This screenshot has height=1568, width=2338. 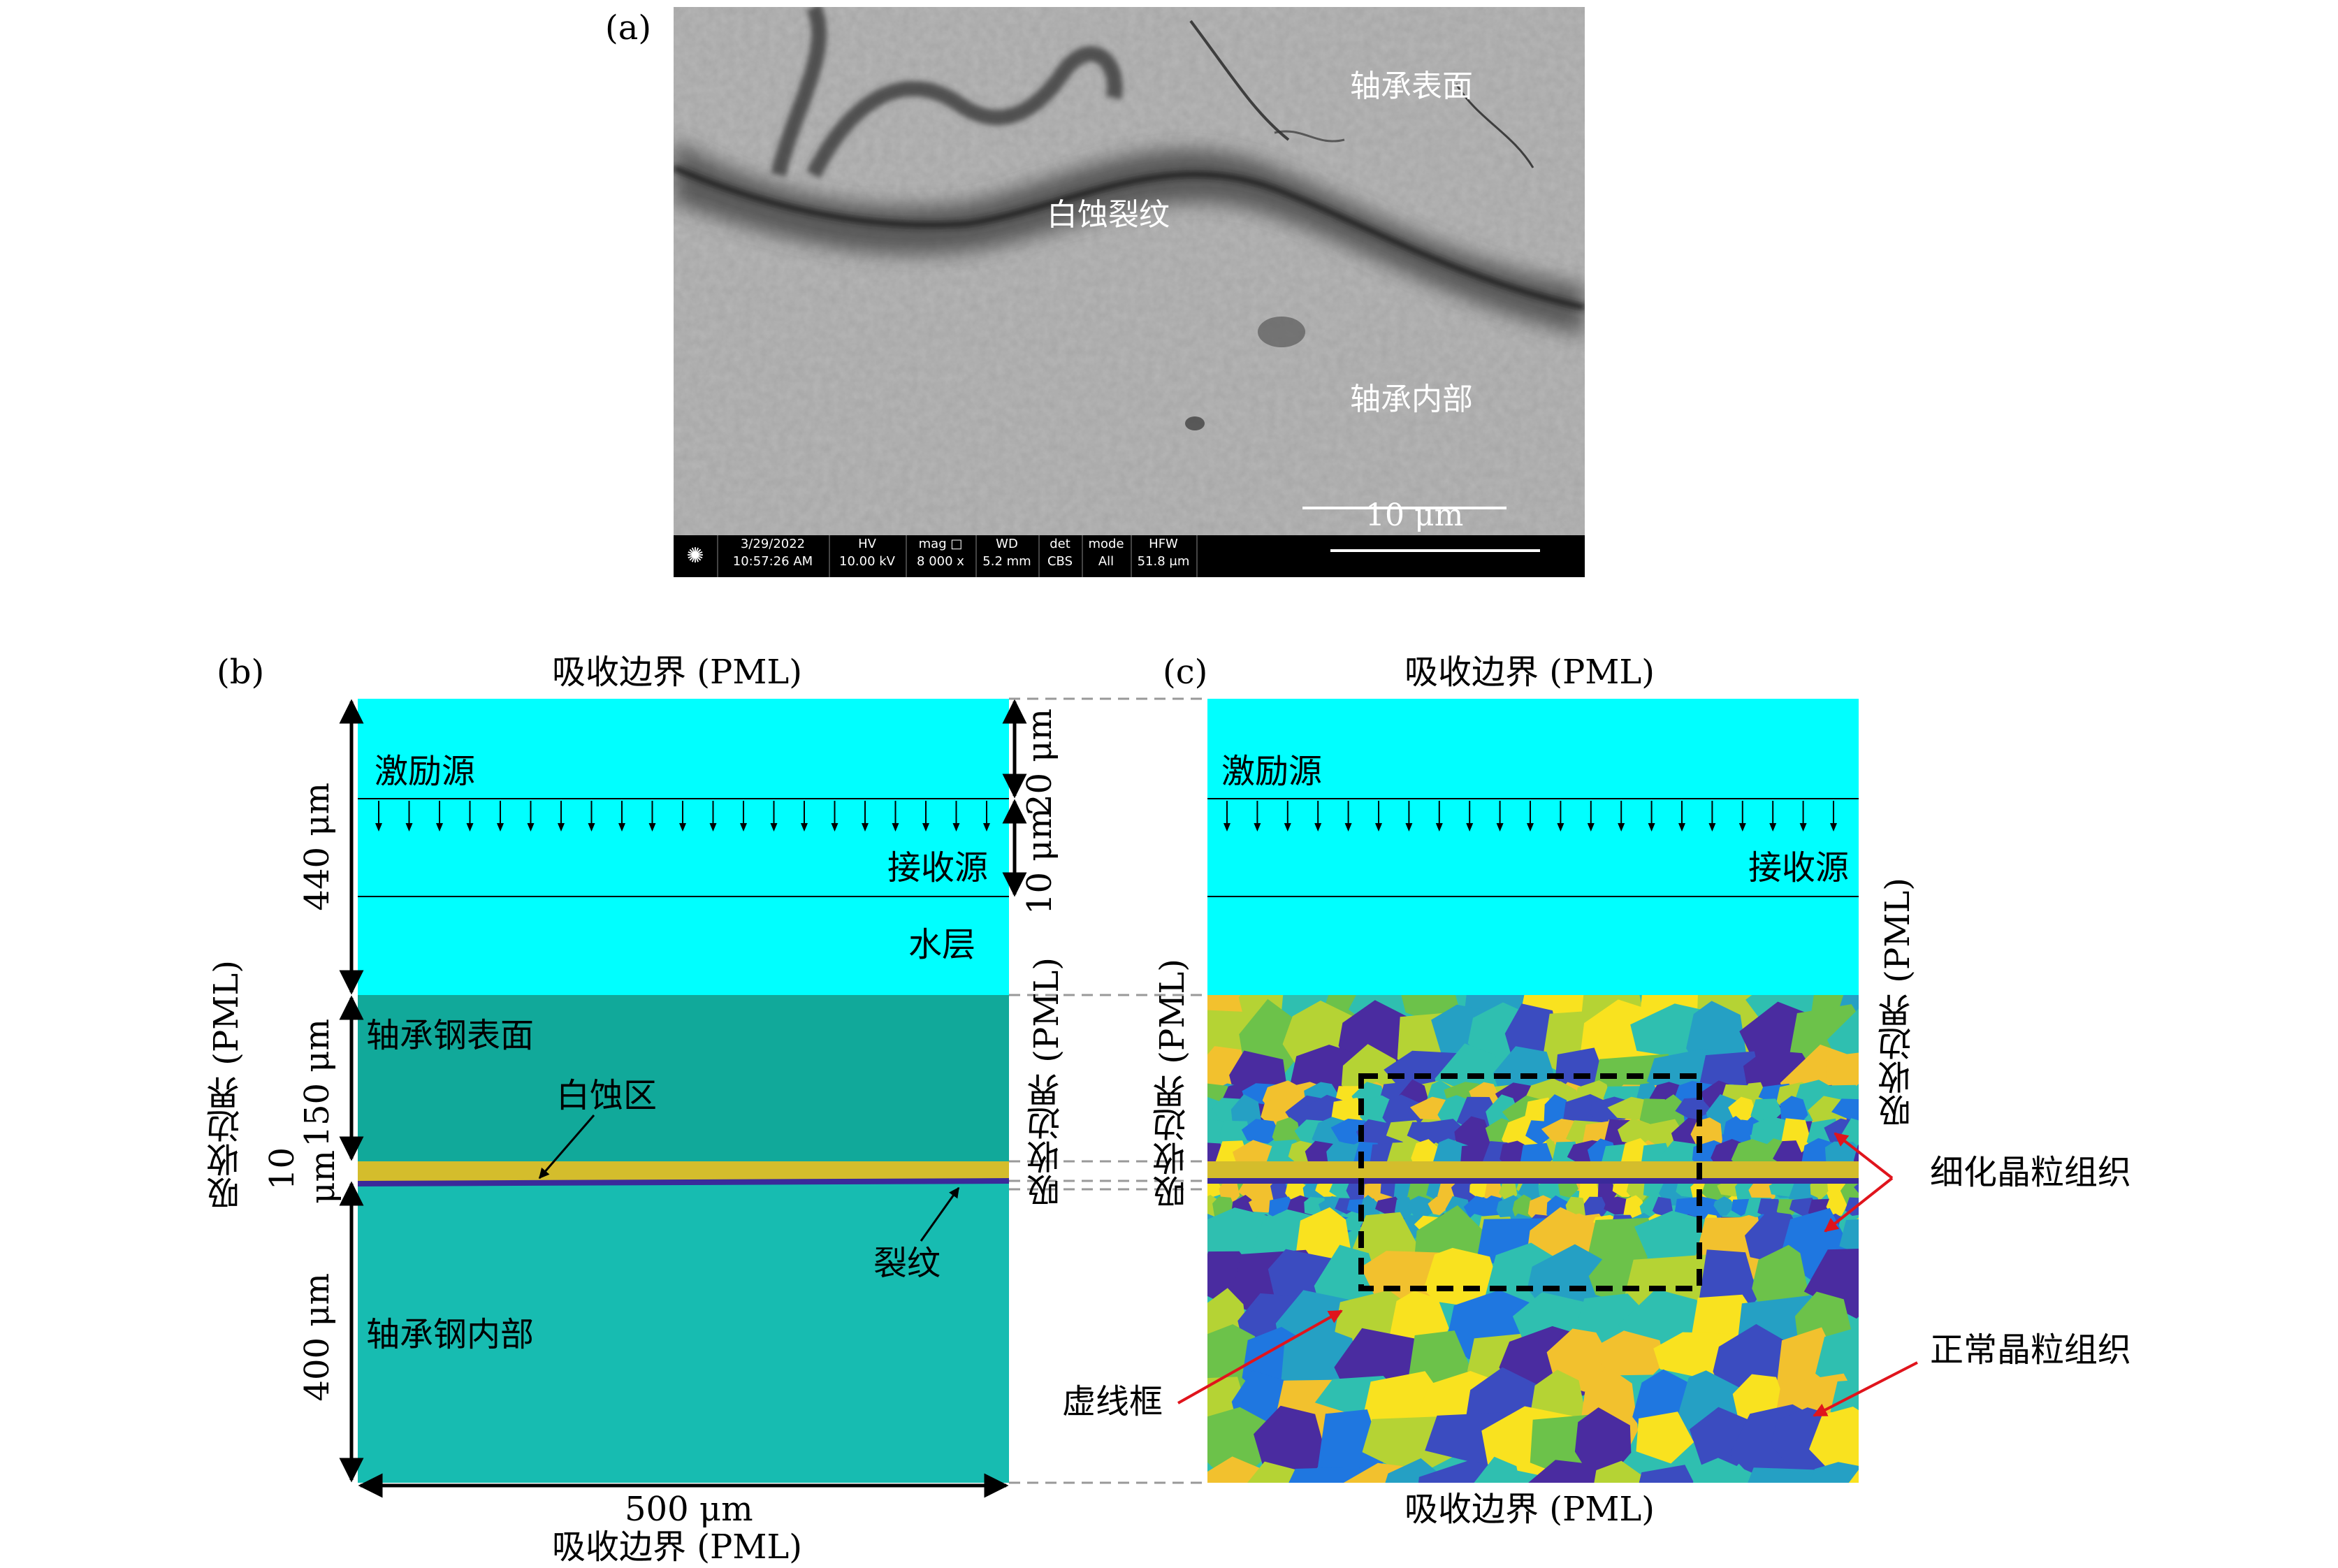 What do you see at coordinates (682, 816) in the screenshot?
I see `panel-b-source-arrows` at bounding box center [682, 816].